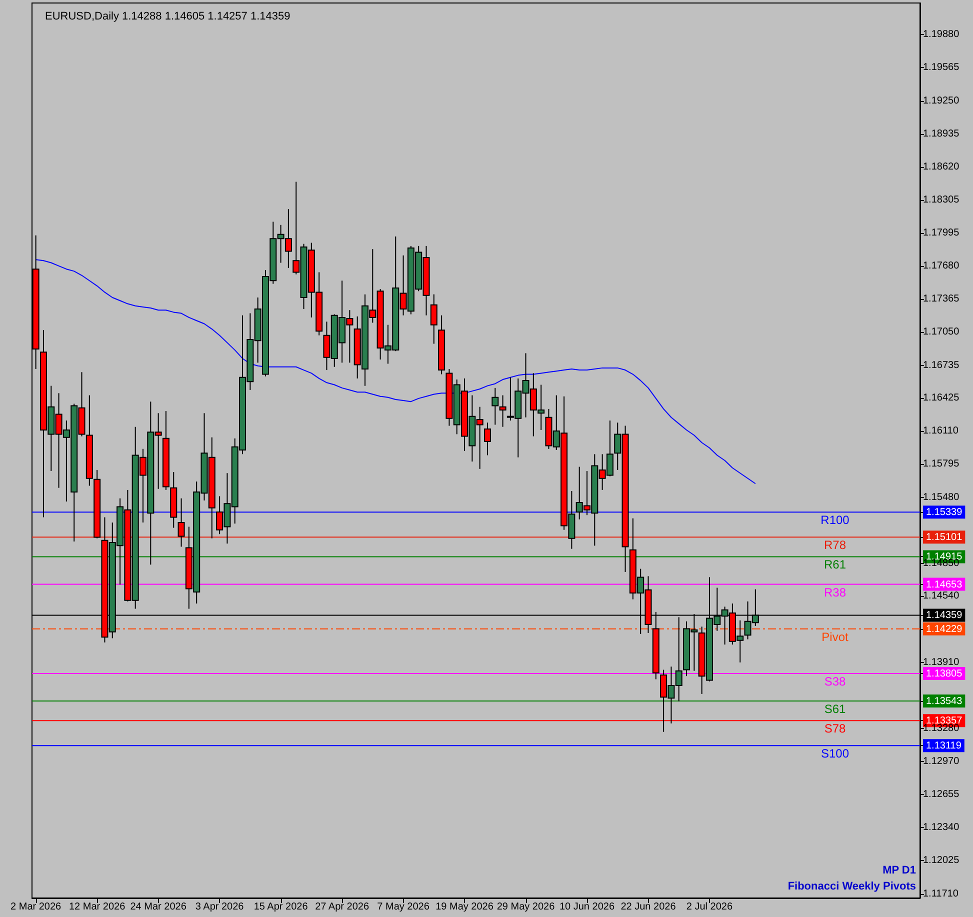  Describe the element at coordinates (941, 828) in the screenshot. I see `y-tick-label: 1.12340` at that location.